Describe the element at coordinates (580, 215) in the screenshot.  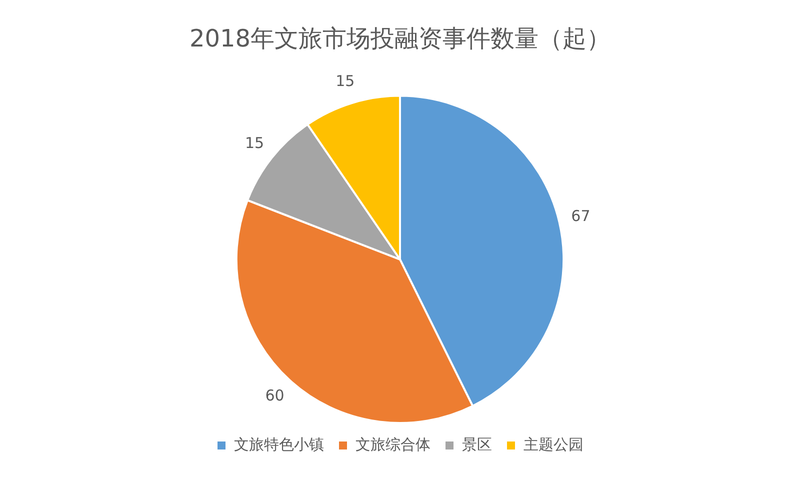
I see `data-label: 67` at that location.